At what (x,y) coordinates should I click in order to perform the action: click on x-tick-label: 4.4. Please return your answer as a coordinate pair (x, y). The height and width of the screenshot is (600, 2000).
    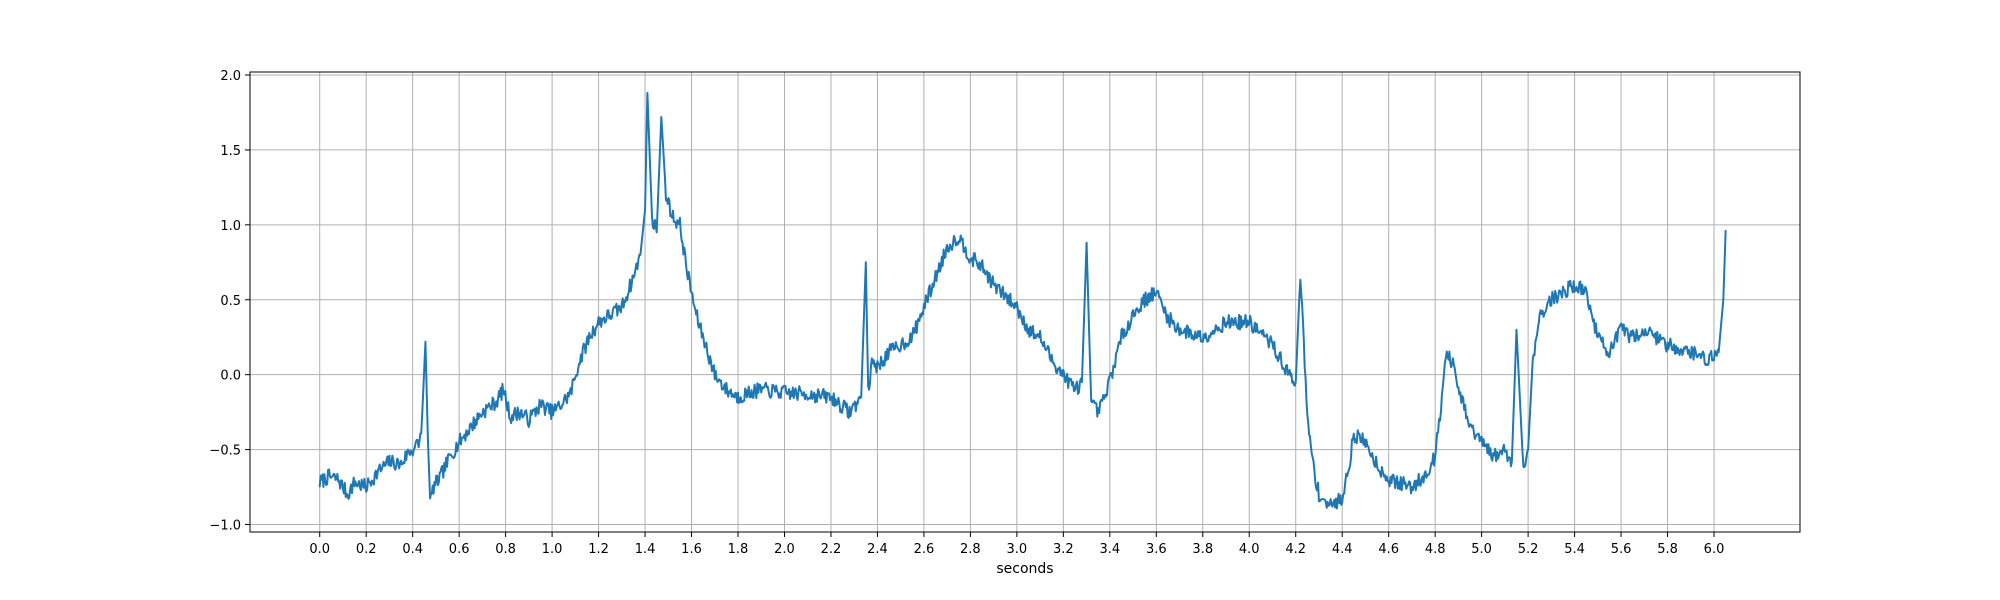
    Looking at the image, I should click on (1342, 549).